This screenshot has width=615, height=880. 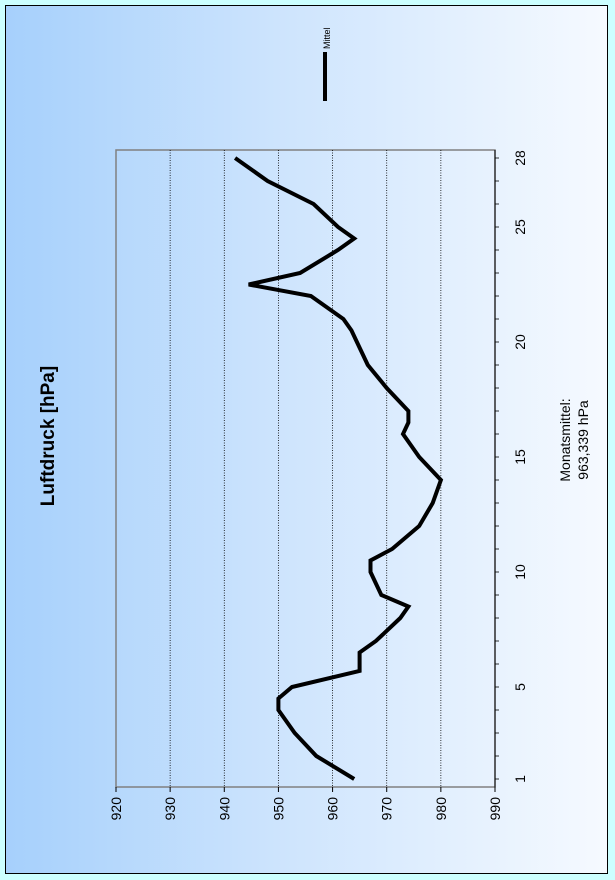 I want to click on day-tick-label: 10, so click(x=520, y=572).